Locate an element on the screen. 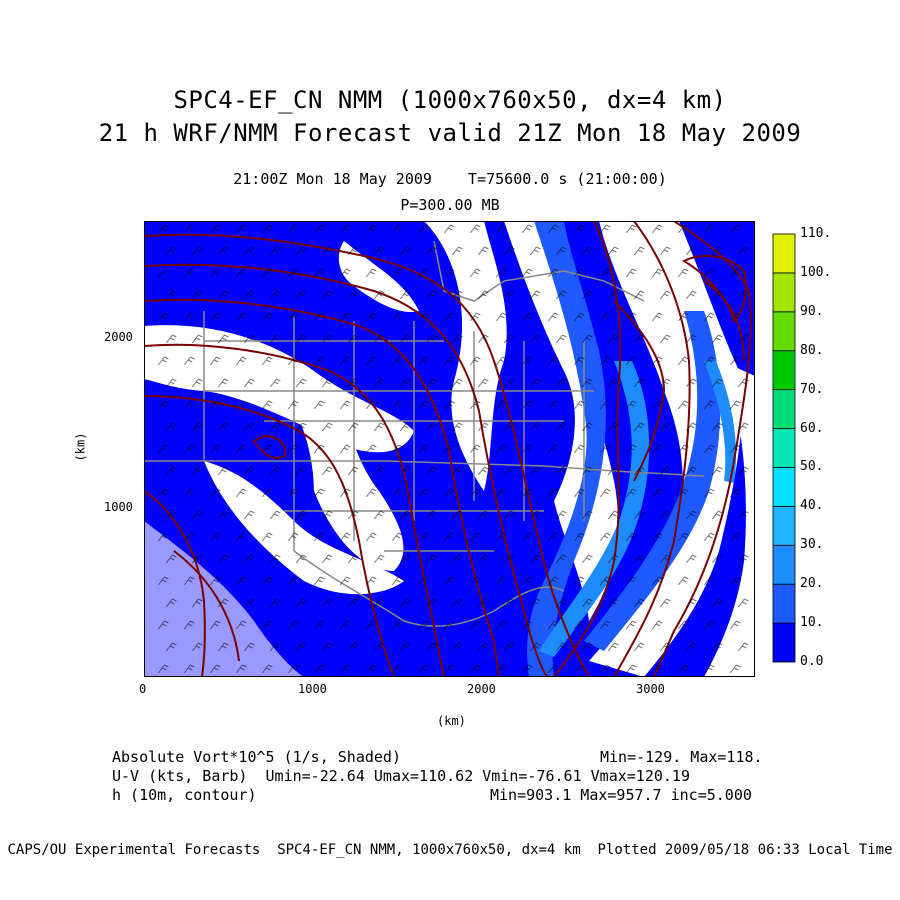  colorbar-label: 50. is located at coordinates (812, 467).